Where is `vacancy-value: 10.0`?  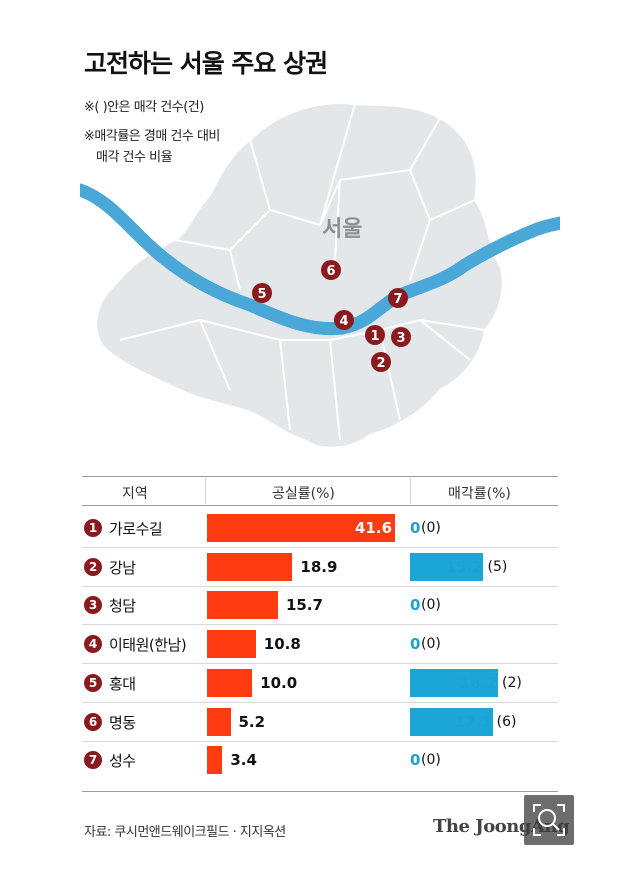
vacancy-value: 10.0 is located at coordinates (279, 683).